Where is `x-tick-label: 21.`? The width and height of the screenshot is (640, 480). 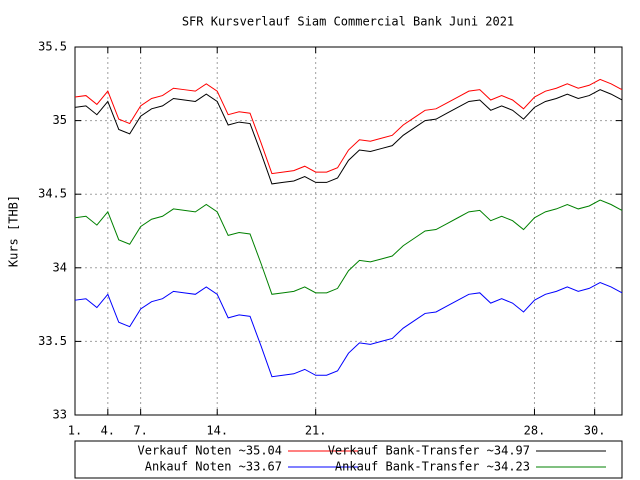
x-tick-label: 21. is located at coordinates (316, 431).